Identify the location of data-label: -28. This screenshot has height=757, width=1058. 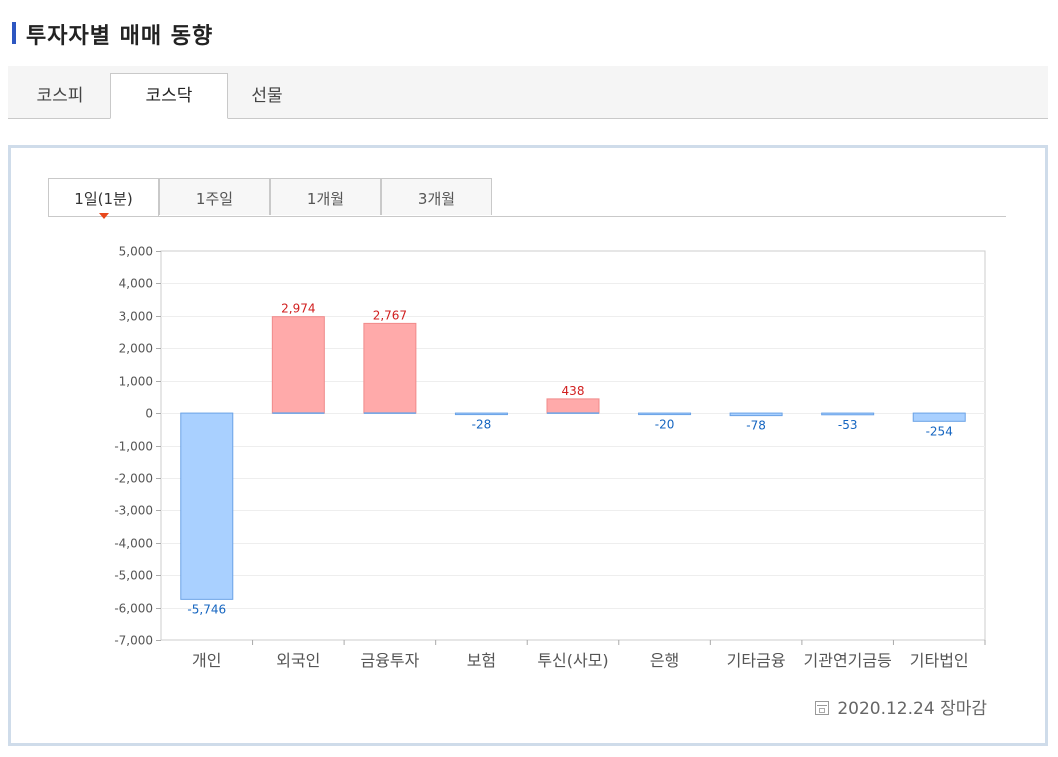
(482, 425).